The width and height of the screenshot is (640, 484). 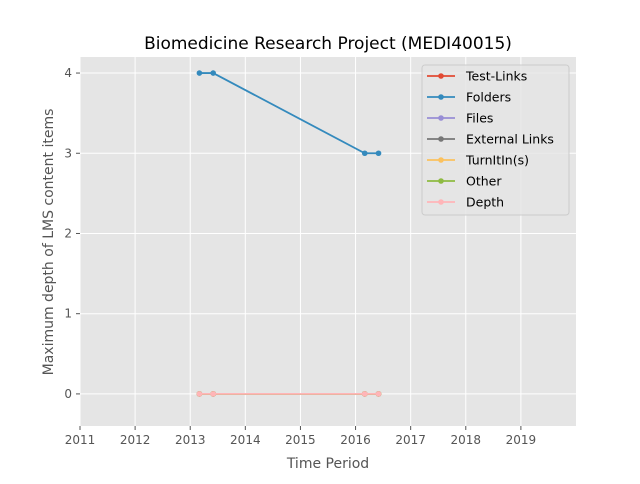 I want to click on legend-label: External Links, so click(x=510, y=139).